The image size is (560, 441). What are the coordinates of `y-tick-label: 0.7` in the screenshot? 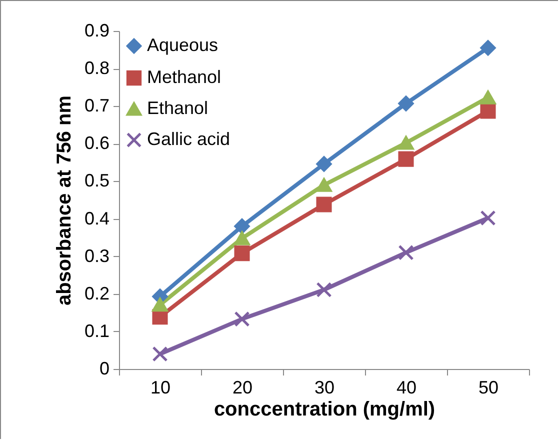 It's located at (97, 106).